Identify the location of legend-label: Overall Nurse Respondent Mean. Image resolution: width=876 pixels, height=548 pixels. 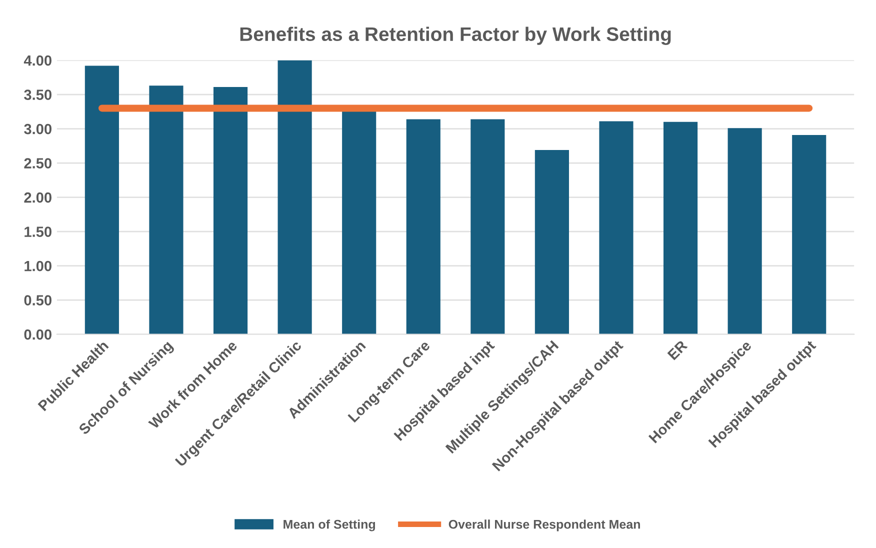
(544, 526).